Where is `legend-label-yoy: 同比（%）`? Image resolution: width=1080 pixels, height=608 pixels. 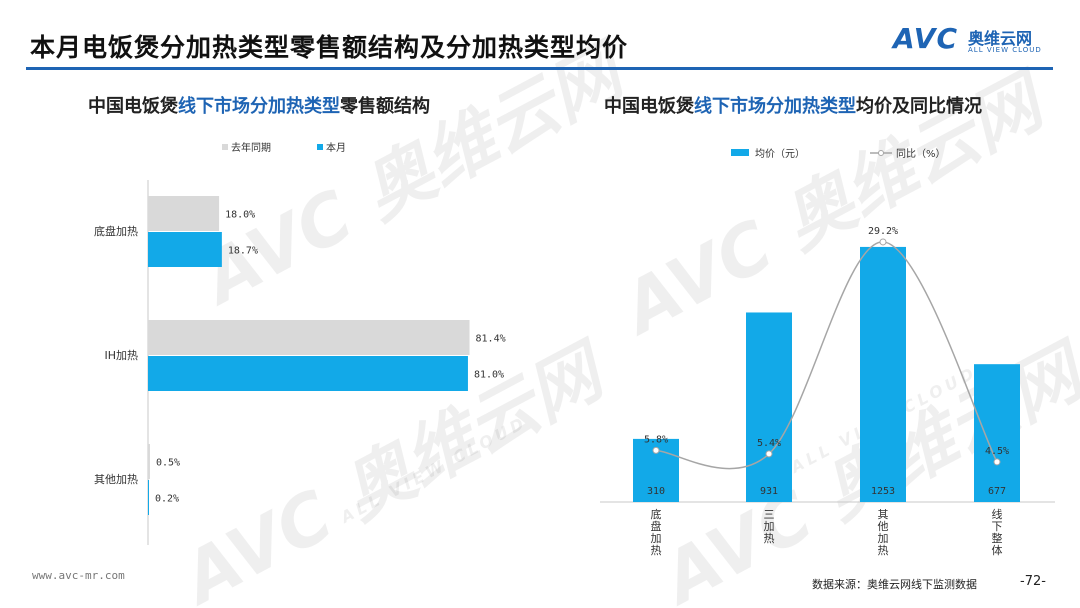 legend-label-yoy: 同比（%） is located at coordinates (921, 154).